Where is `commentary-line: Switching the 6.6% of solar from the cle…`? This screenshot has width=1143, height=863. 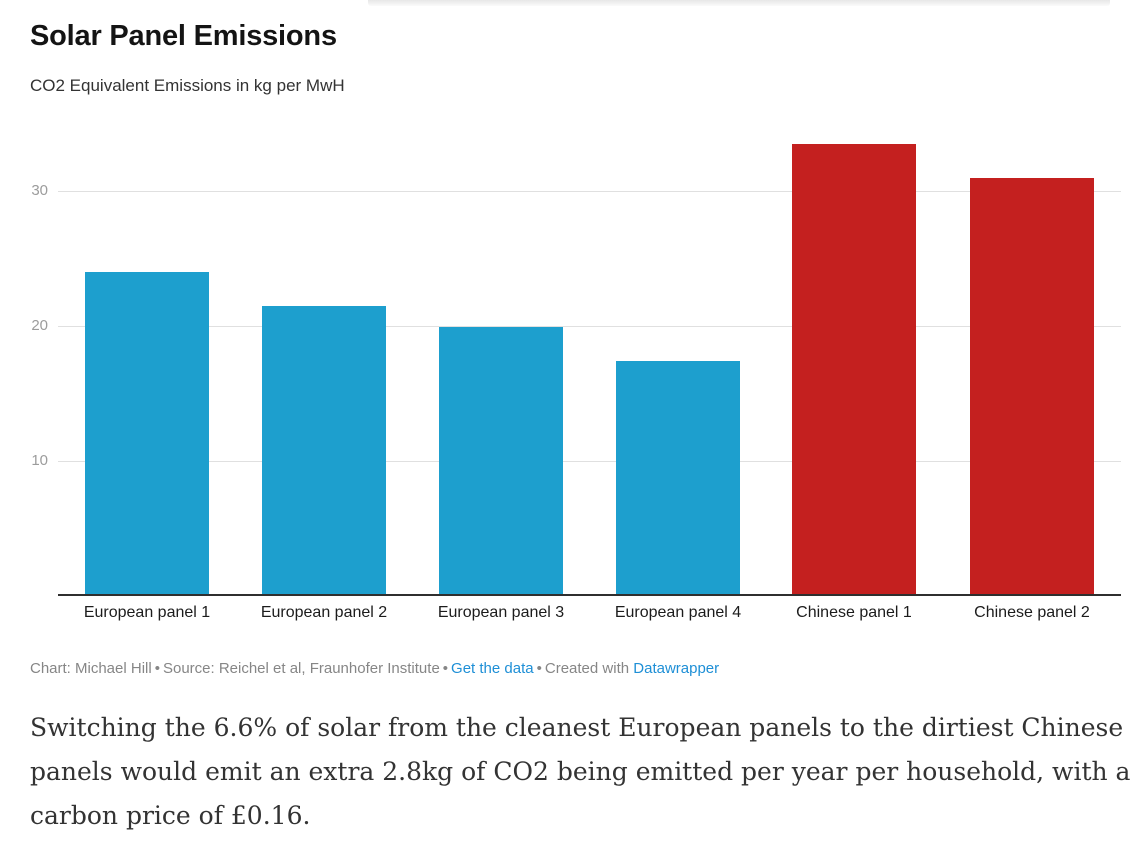
commentary-line: Switching the 6.6% of solar from the cle… is located at coordinates (577, 727).